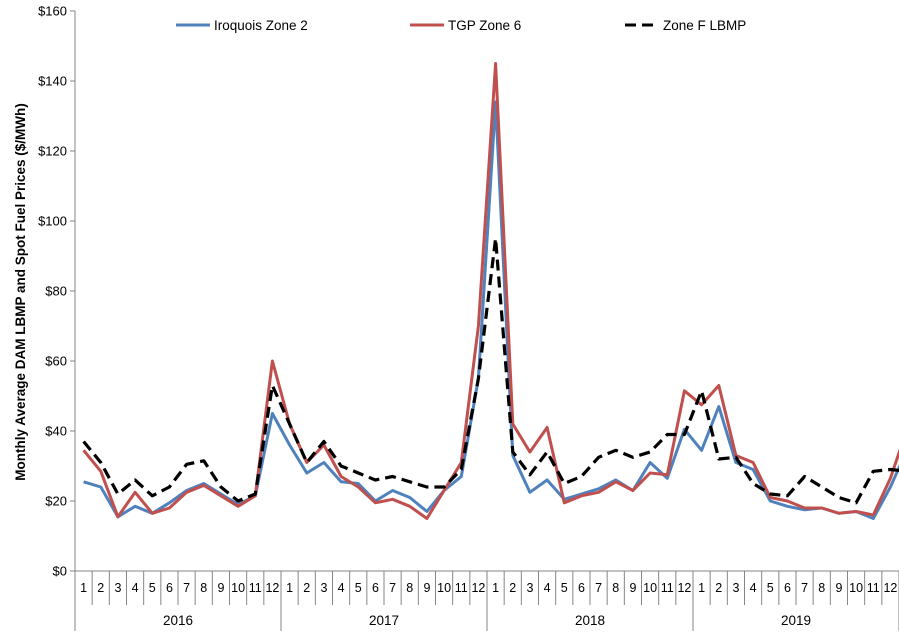 This screenshot has width=899, height=633. I want to click on y-tick-label: $100, so click(52, 221).